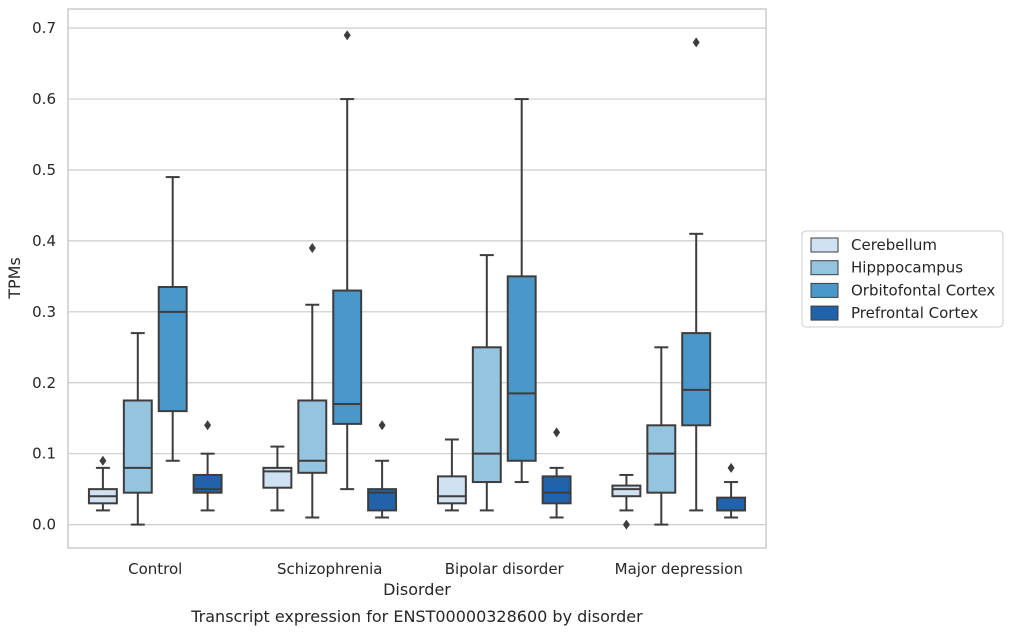  What do you see at coordinates (44, 99) in the screenshot?
I see `y-tick-label: 0.6` at bounding box center [44, 99].